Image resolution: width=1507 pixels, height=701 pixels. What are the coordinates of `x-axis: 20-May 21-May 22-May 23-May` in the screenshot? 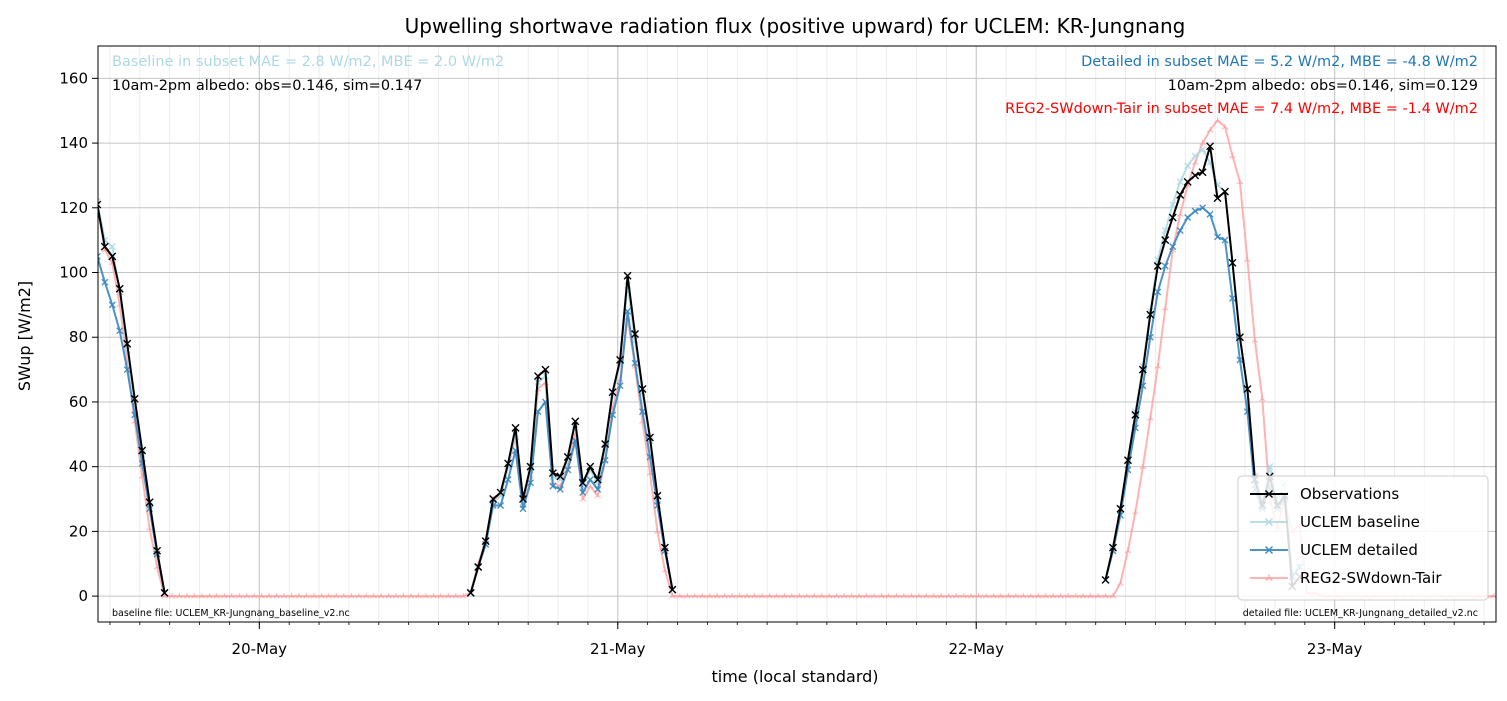 It's located at (797, 640).